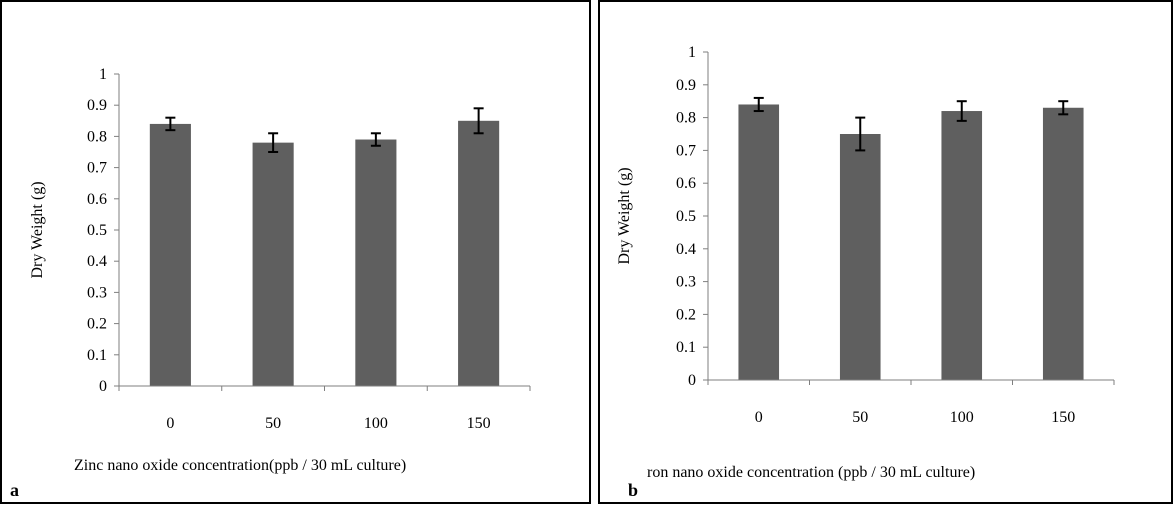  Describe the element at coordinates (633, 490) in the screenshot. I see `panel-letter: b` at that location.